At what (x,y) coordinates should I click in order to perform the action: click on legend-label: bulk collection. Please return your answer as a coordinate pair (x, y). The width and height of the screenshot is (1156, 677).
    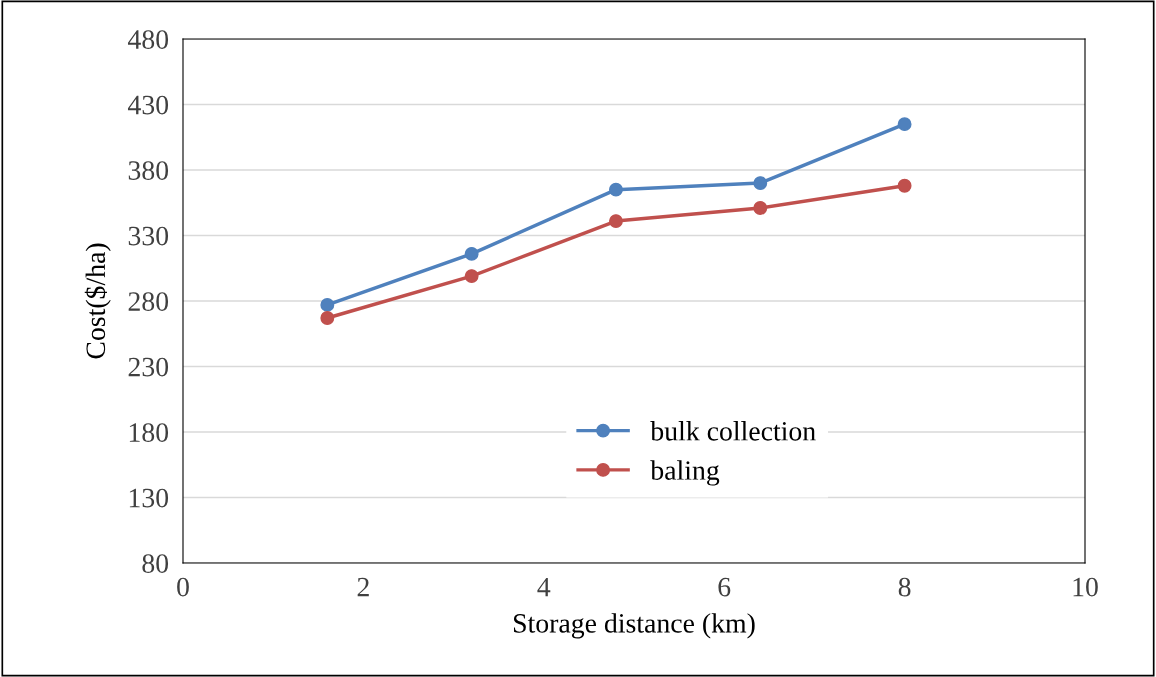
    Looking at the image, I should click on (733, 431).